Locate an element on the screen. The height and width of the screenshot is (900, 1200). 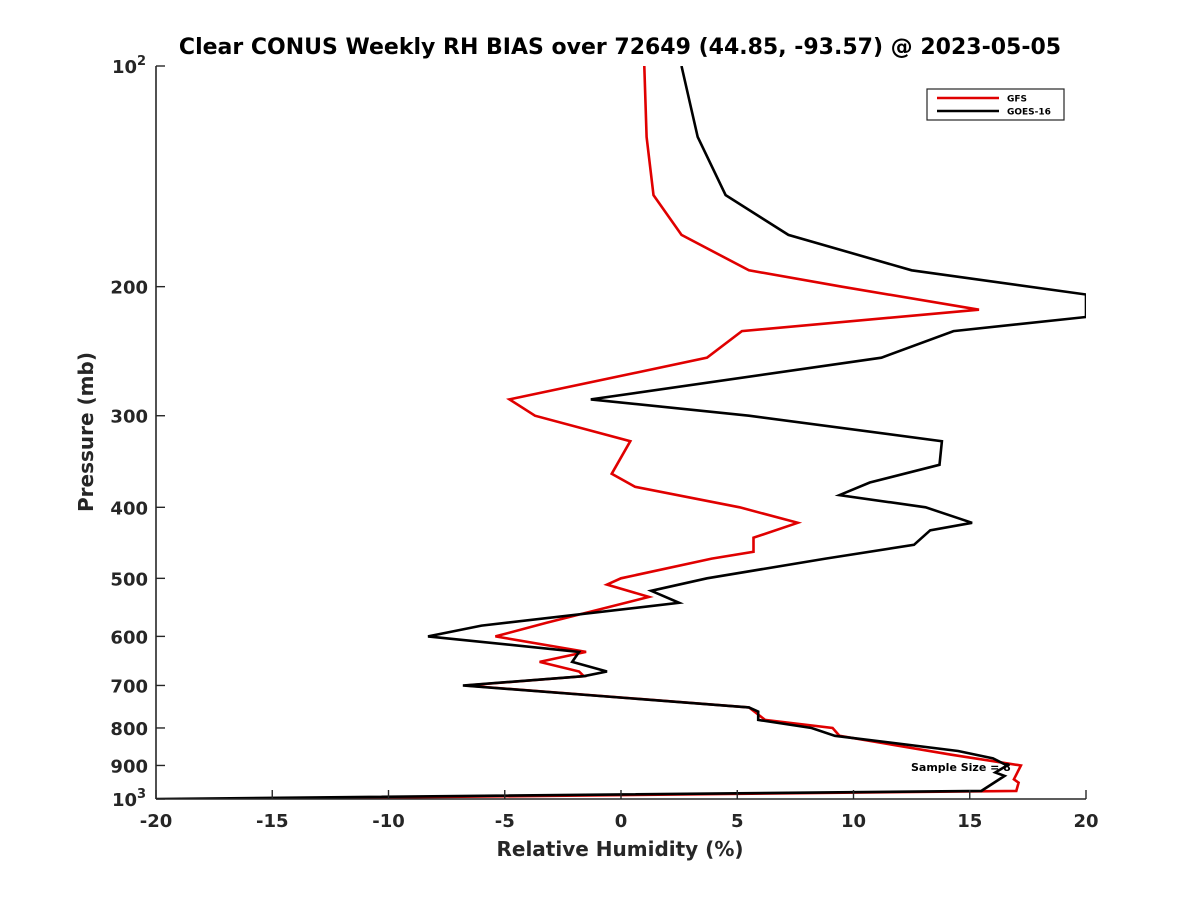
legend-box is located at coordinates (995, 104).